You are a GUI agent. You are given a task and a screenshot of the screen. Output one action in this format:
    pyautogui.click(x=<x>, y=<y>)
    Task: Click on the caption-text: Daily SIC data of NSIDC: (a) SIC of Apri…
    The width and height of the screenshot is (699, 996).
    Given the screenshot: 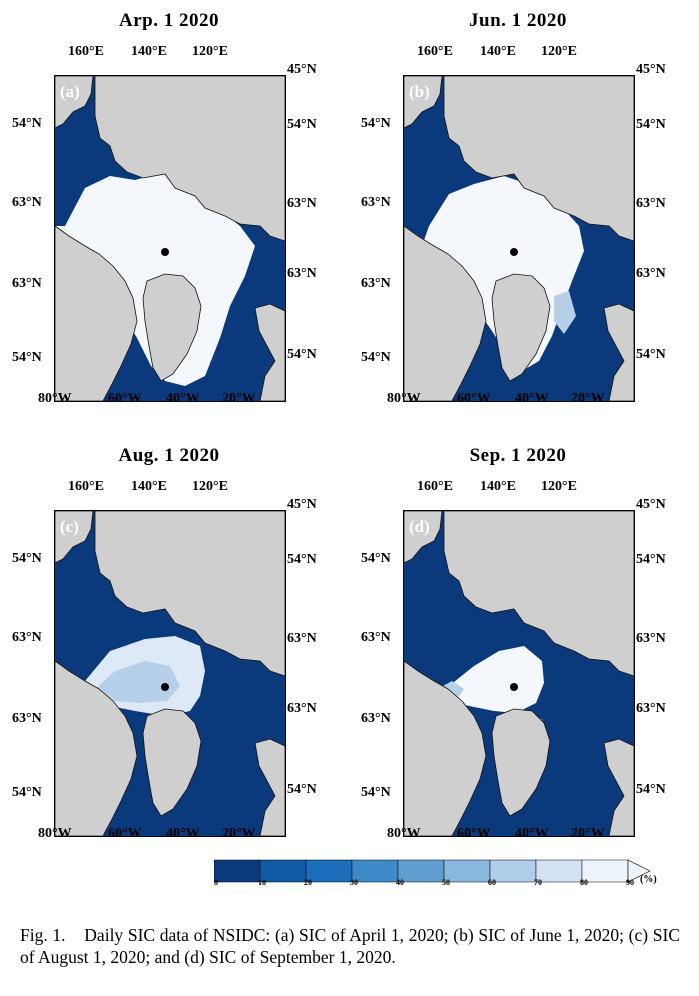 What is the action you would take?
    pyautogui.click(x=350, y=946)
    